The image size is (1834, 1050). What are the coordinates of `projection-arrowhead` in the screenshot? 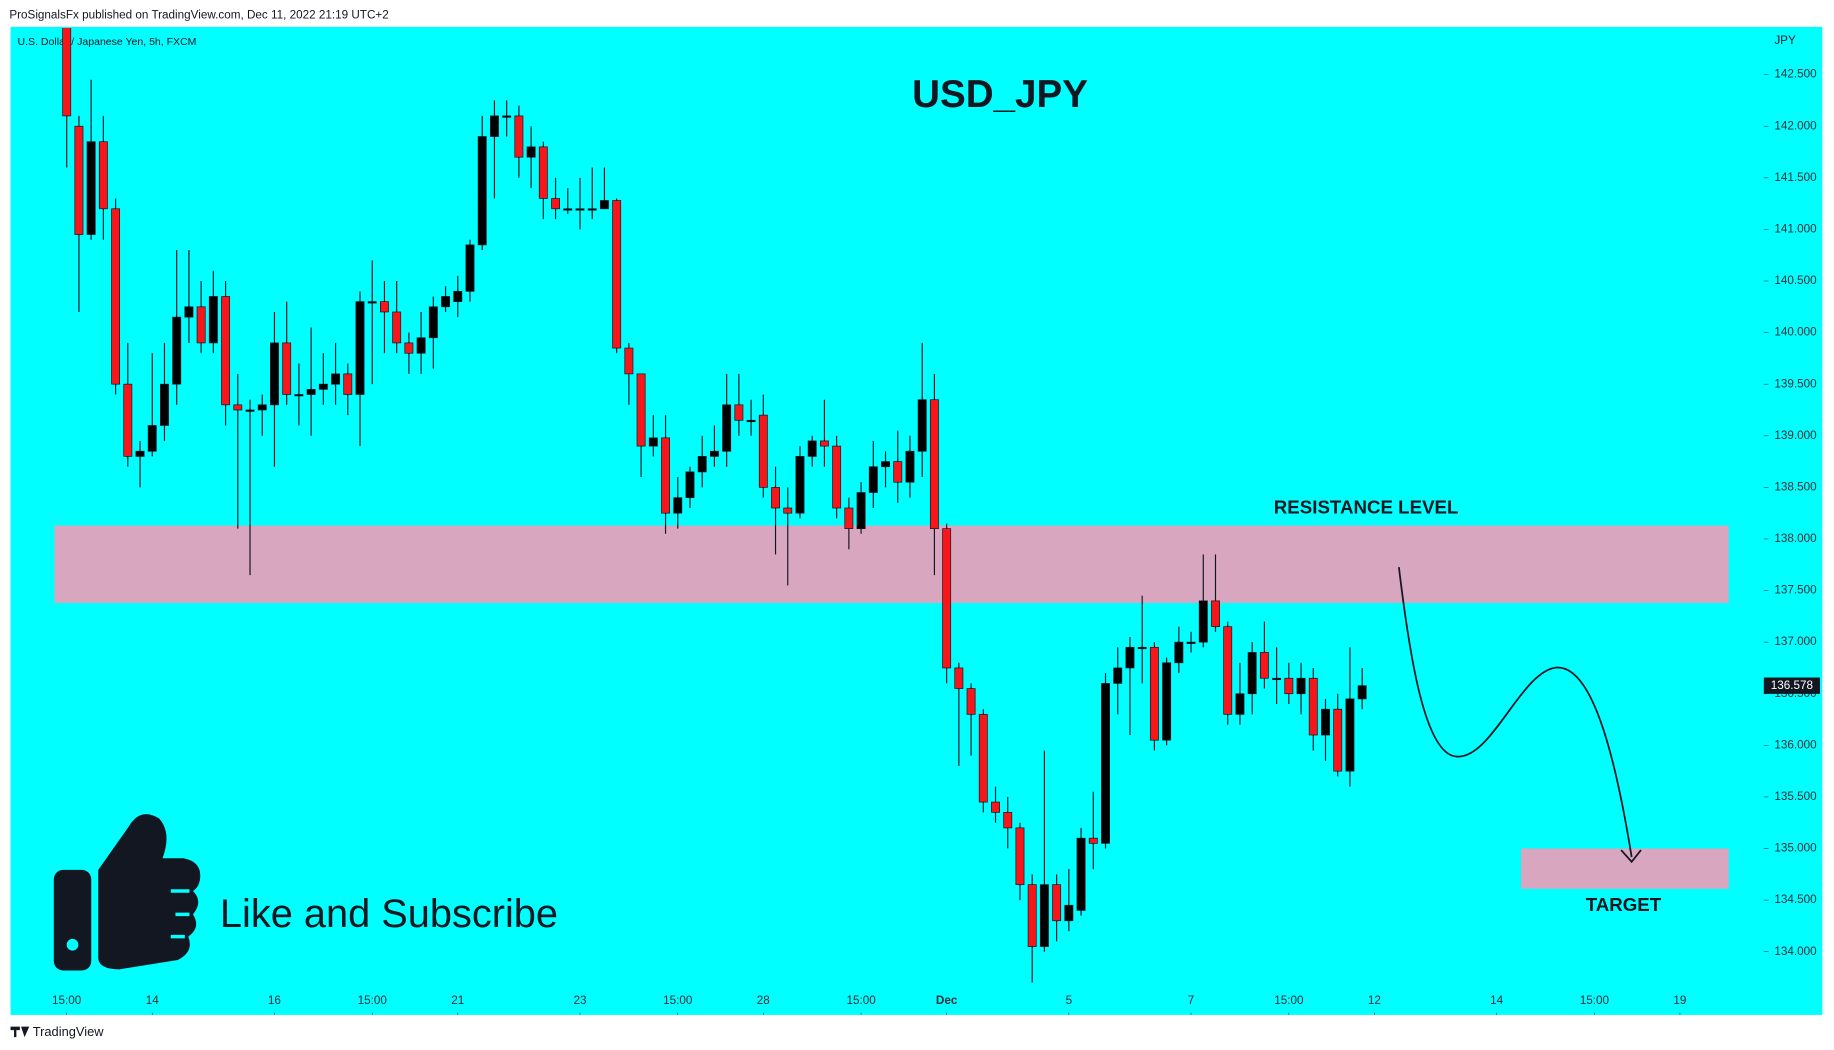 It's located at (1631, 856).